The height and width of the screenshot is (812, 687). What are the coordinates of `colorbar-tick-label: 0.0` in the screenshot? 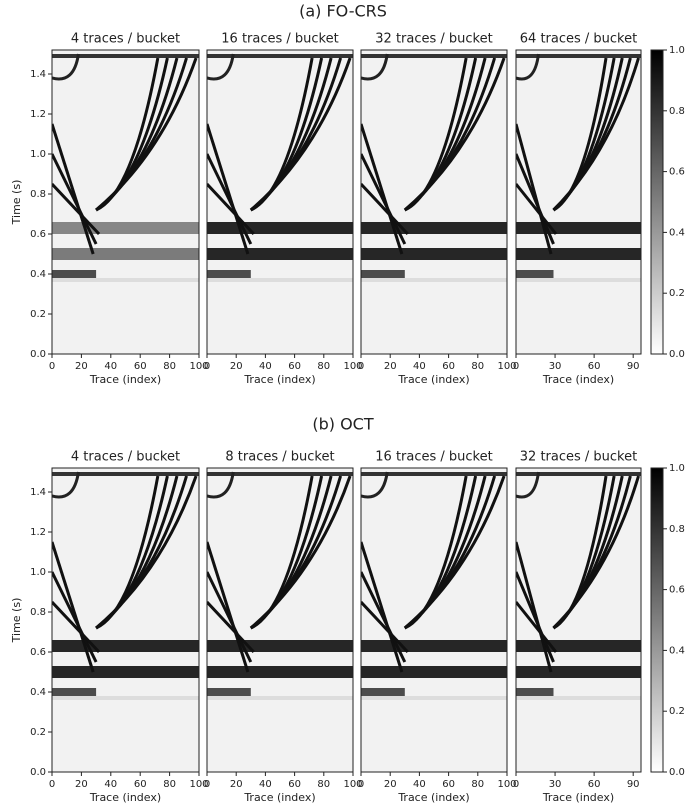 It's located at (677, 354).